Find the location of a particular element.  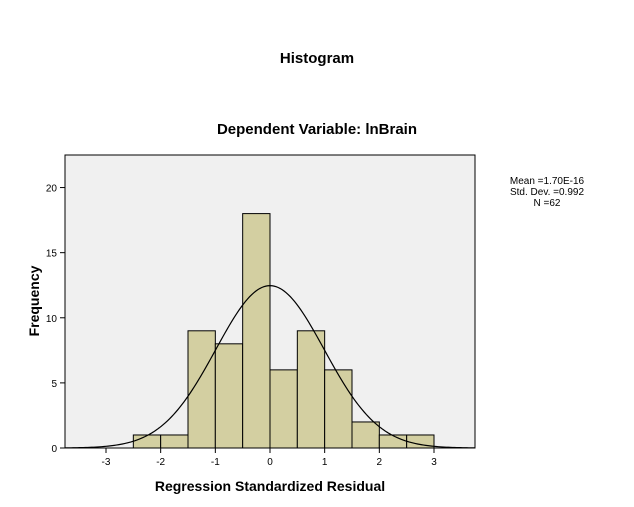

chart-title: Histogram is located at coordinates (317, 58).